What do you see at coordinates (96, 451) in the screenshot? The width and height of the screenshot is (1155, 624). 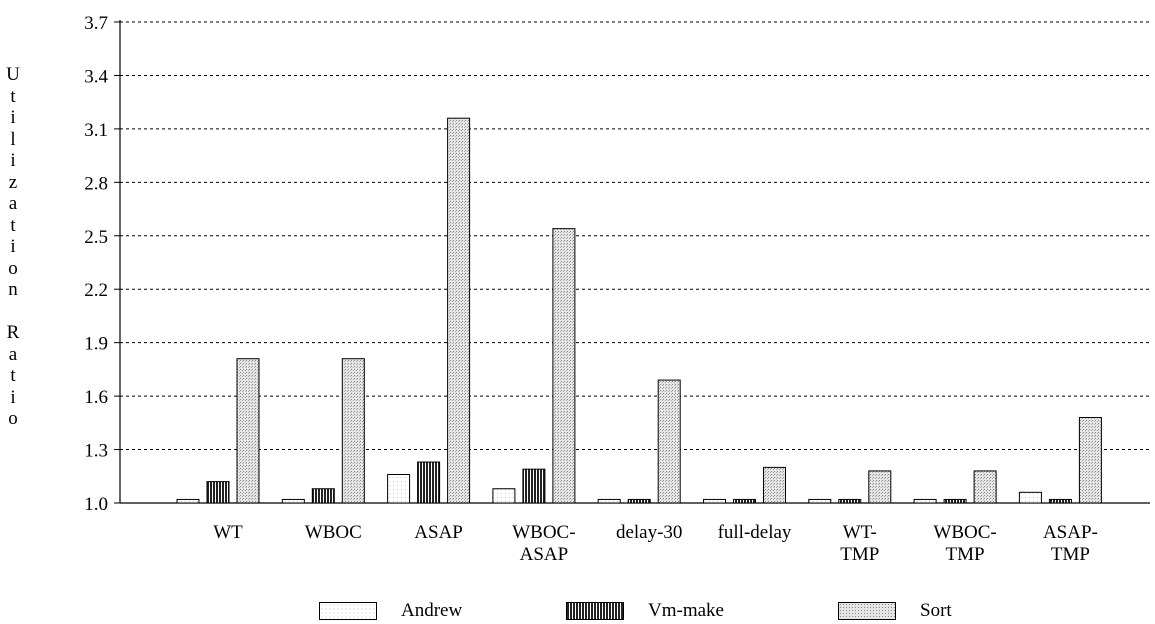 I see `y-tick-label: 1.3` at bounding box center [96, 451].